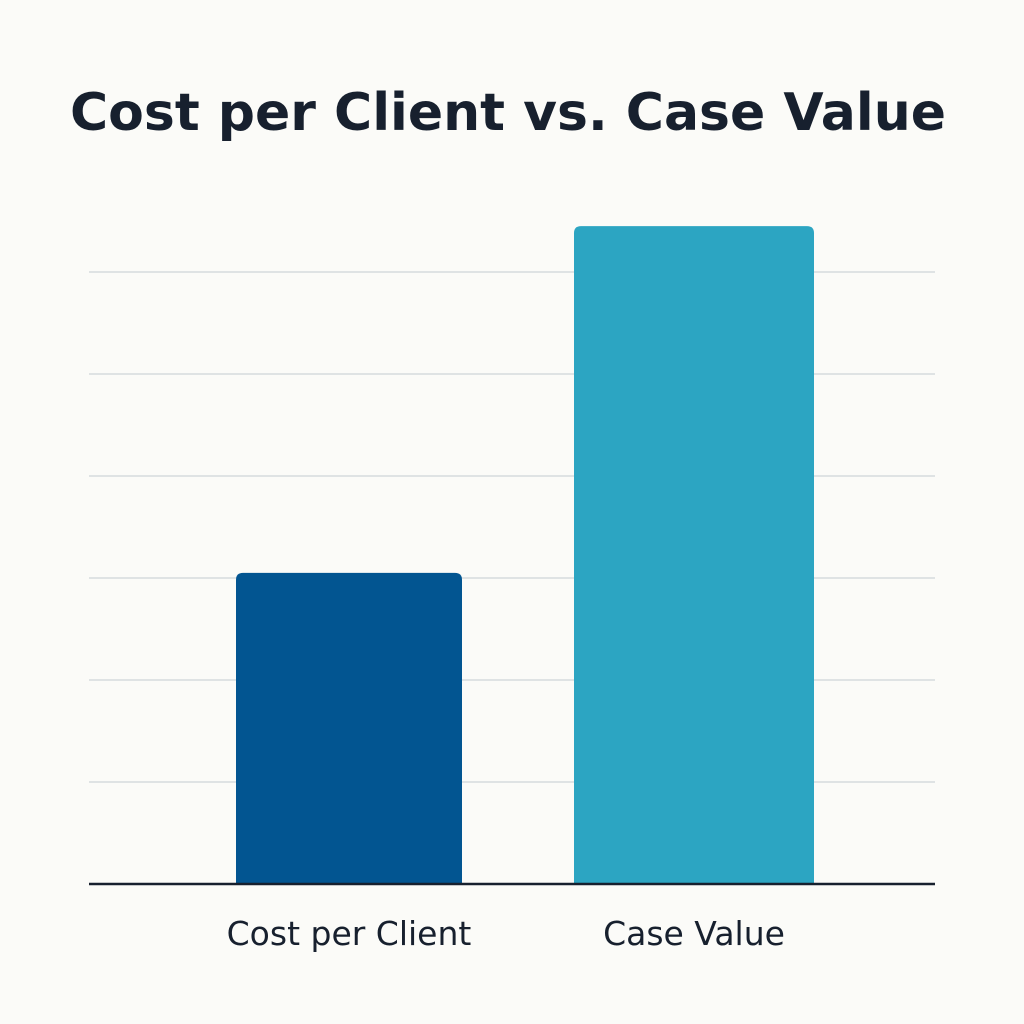 This screenshot has width=1024, height=1024. Describe the element at coordinates (508, 113) in the screenshot. I see `chart-title: Cost per Client vs. Case Value` at that location.